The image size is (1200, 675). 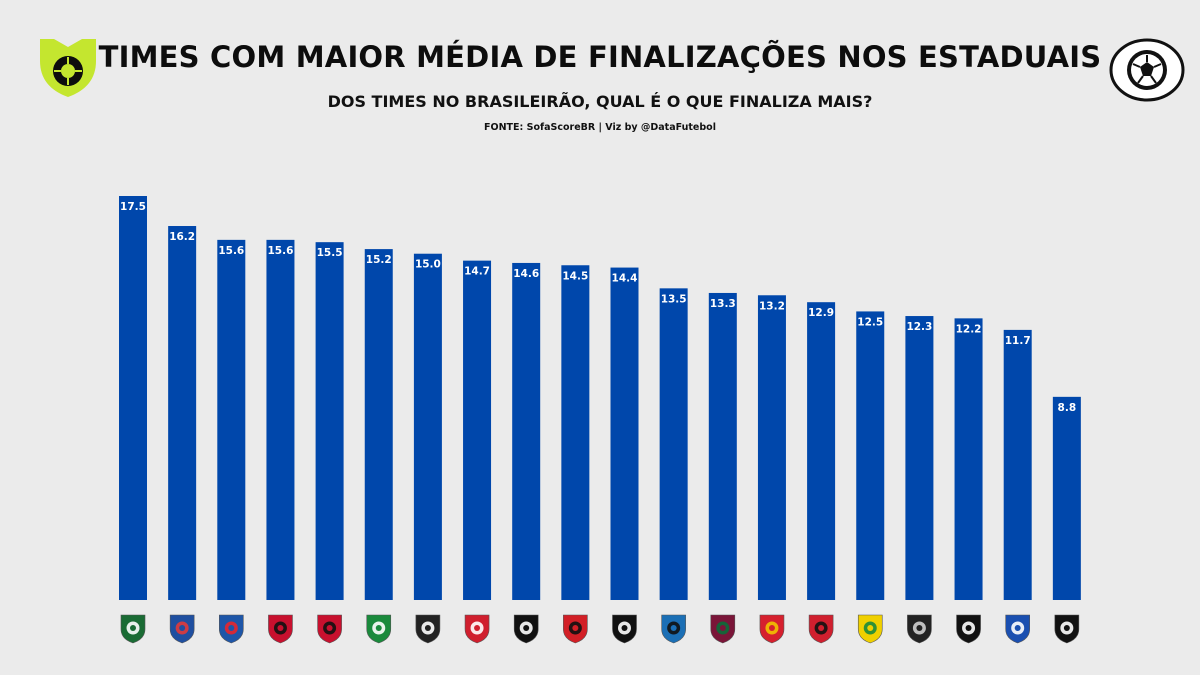 What do you see at coordinates (821, 629) in the screenshot?
I see `sao-paulo-crest-icon` at bounding box center [821, 629].